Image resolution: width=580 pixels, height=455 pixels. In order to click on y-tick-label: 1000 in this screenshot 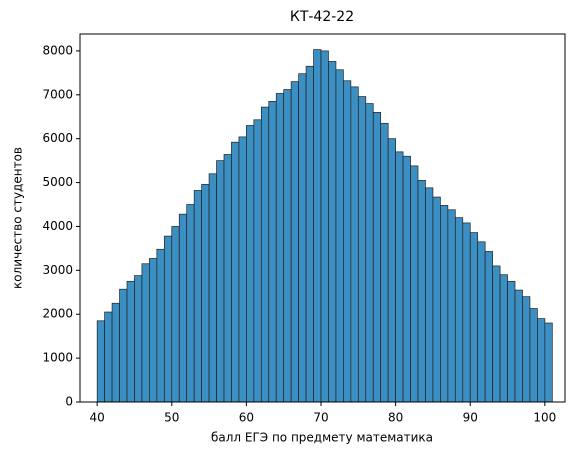, I will do `click(57, 358)`.